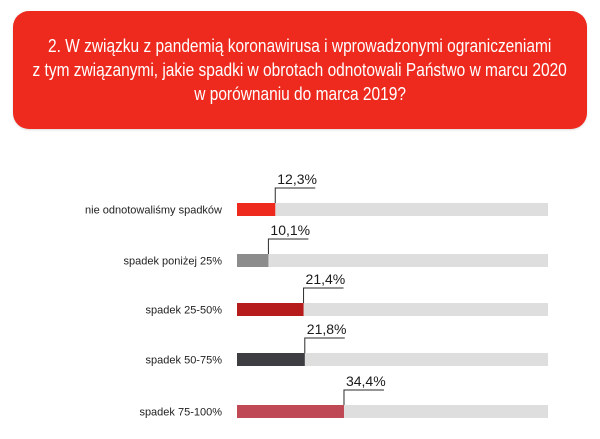 This screenshot has width=600, height=439. Describe the element at coordinates (327, 329) in the screenshot. I see `value-label-4: 21,8%` at that location.